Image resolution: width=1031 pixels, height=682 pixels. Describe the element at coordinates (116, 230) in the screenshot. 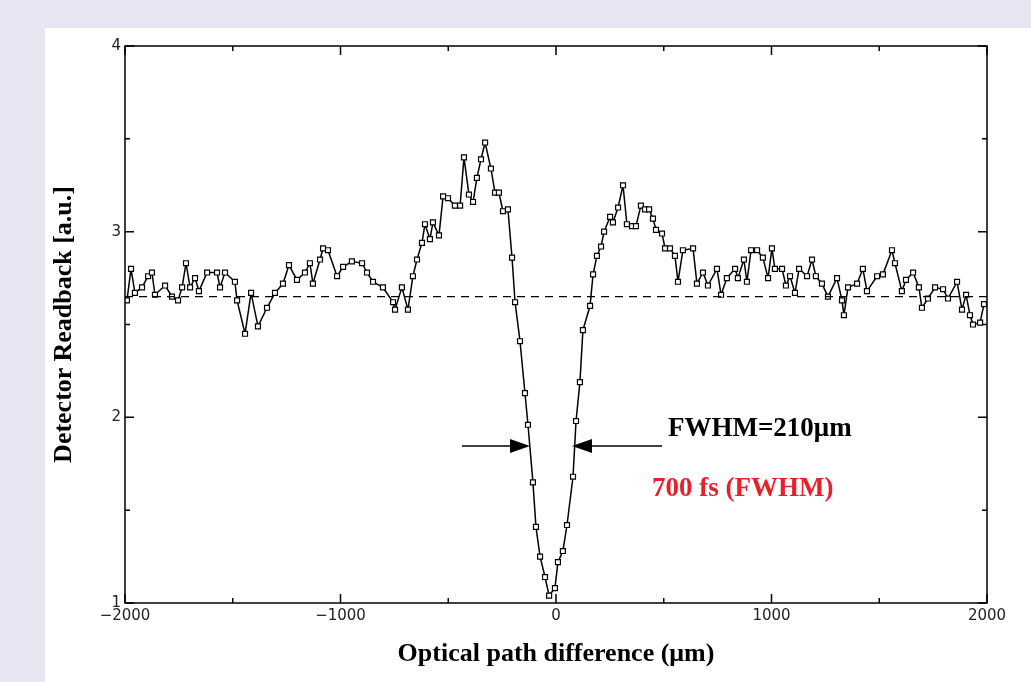

I see `y-tick-label: 3` at that location.